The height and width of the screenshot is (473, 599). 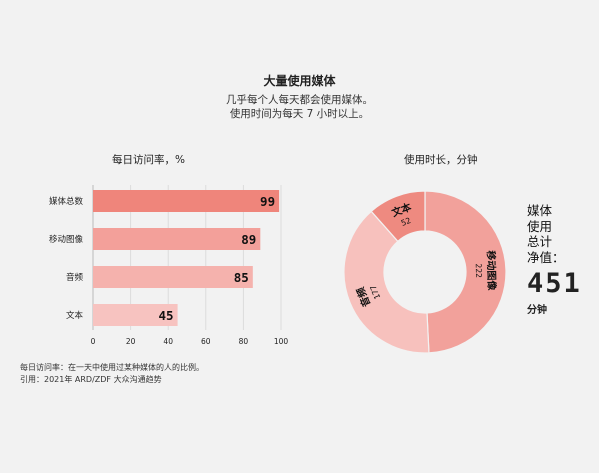 I want to click on total-label-line-3: 总计, so click(x=540, y=241).